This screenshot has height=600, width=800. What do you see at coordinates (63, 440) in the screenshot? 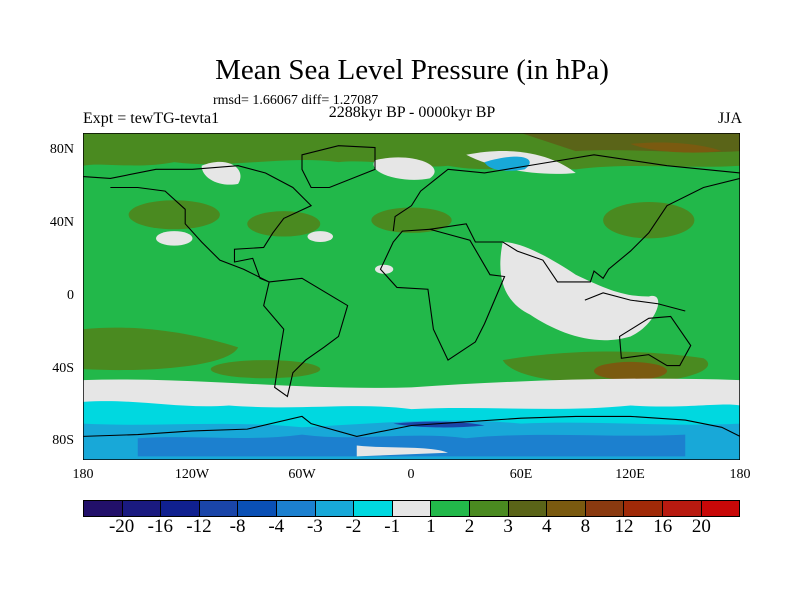
I see `y-tick-label: 80S` at bounding box center [63, 440].